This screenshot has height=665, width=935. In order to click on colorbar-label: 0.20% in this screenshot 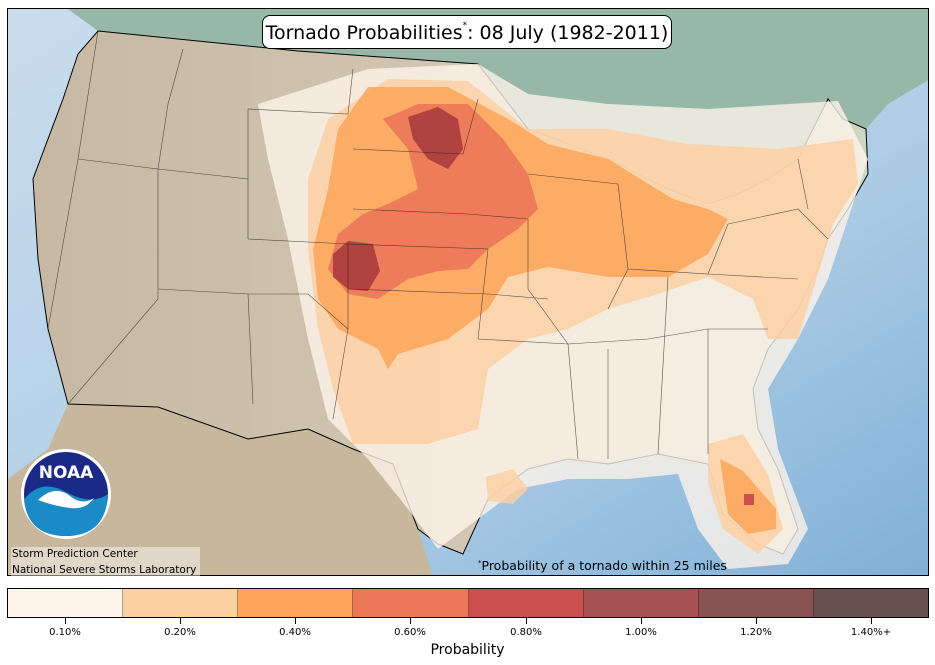, I will do `click(180, 632)`.